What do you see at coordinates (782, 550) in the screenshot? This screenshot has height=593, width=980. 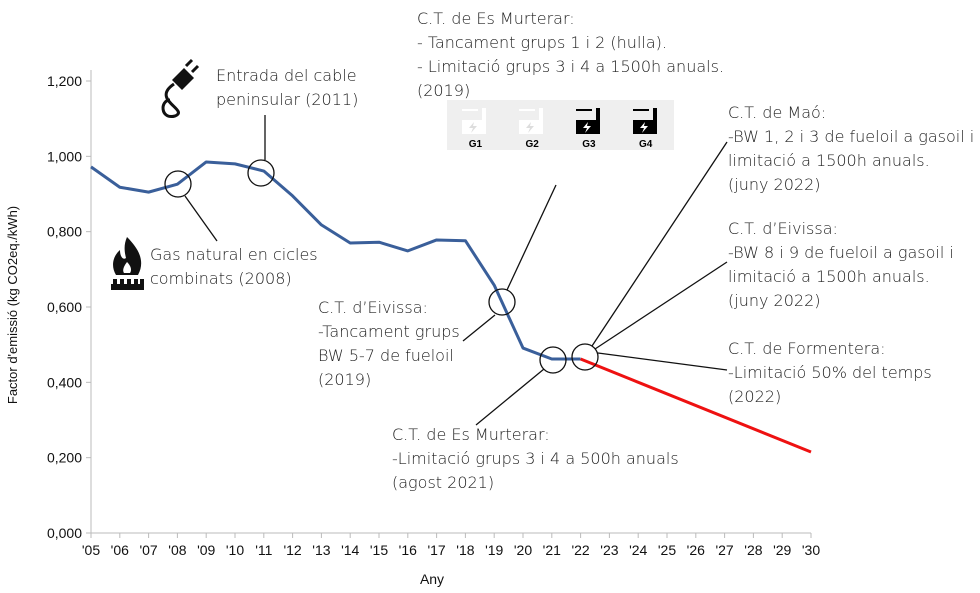 I see `x-tick-label: '29` at bounding box center [782, 550].